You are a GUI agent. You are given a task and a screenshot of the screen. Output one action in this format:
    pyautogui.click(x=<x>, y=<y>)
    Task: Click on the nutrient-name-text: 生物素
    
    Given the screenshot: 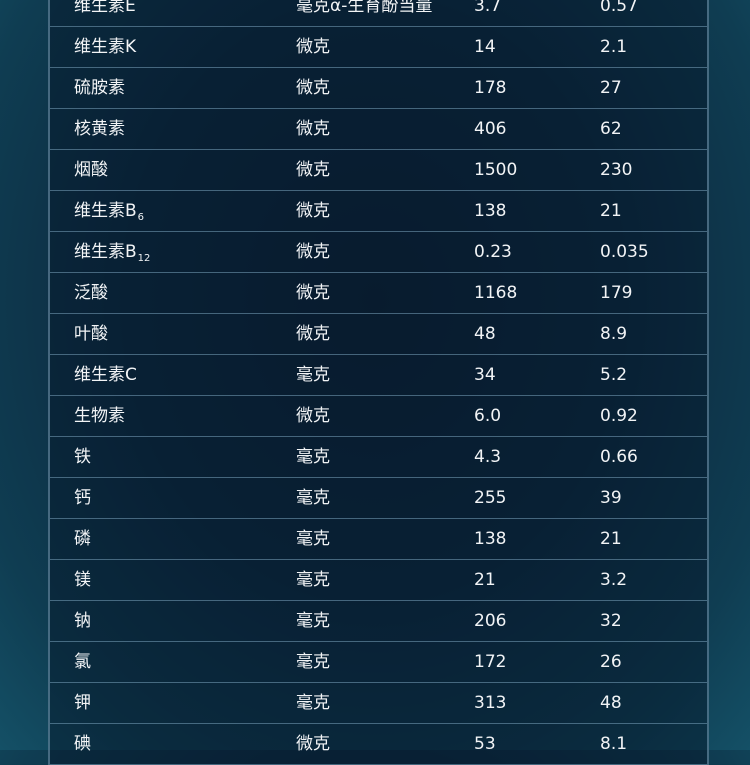 What is the action you would take?
    pyautogui.click(x=99, y=416)
    